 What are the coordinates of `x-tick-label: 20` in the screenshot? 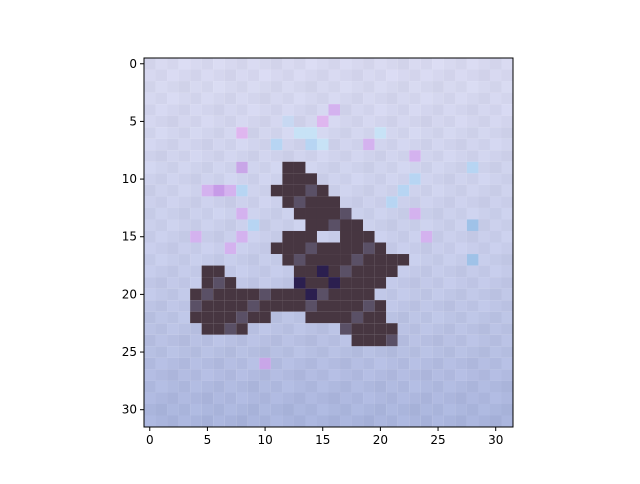 It's located at (380, 440).